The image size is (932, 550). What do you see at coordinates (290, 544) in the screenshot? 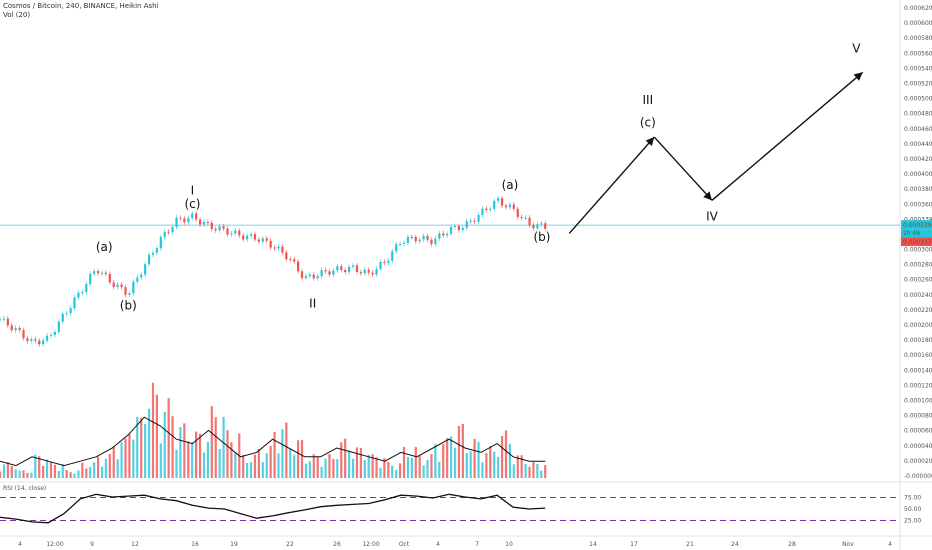
I see `time-tick-label: 22` at bounding box center [290, 544].